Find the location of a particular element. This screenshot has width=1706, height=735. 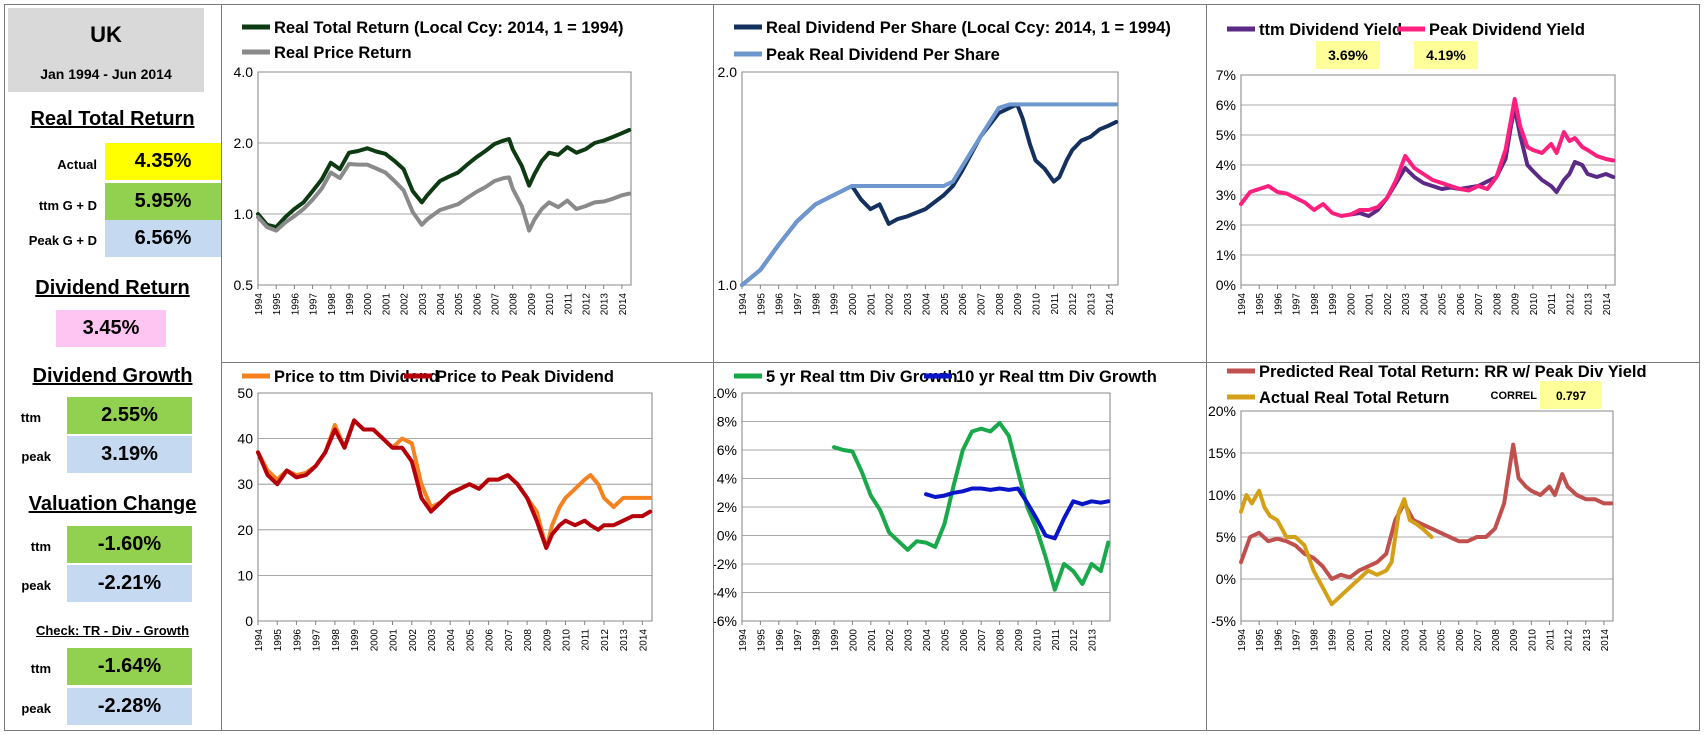

dividend-return-heading: Dividend Return is located at coordinates (112, 288).